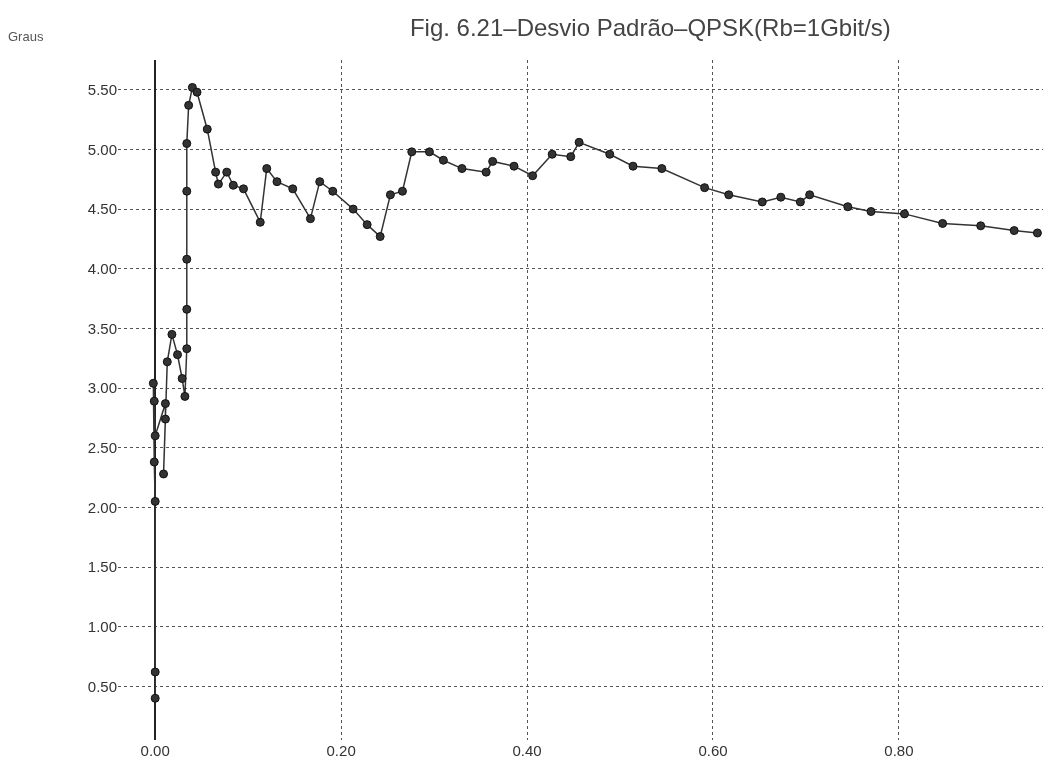 The width and height of the screenshot is (1049, 778). Describe the element at coordinates (102, 149) in the screenshot. I see `y-tick-label: 5.00` at that location.